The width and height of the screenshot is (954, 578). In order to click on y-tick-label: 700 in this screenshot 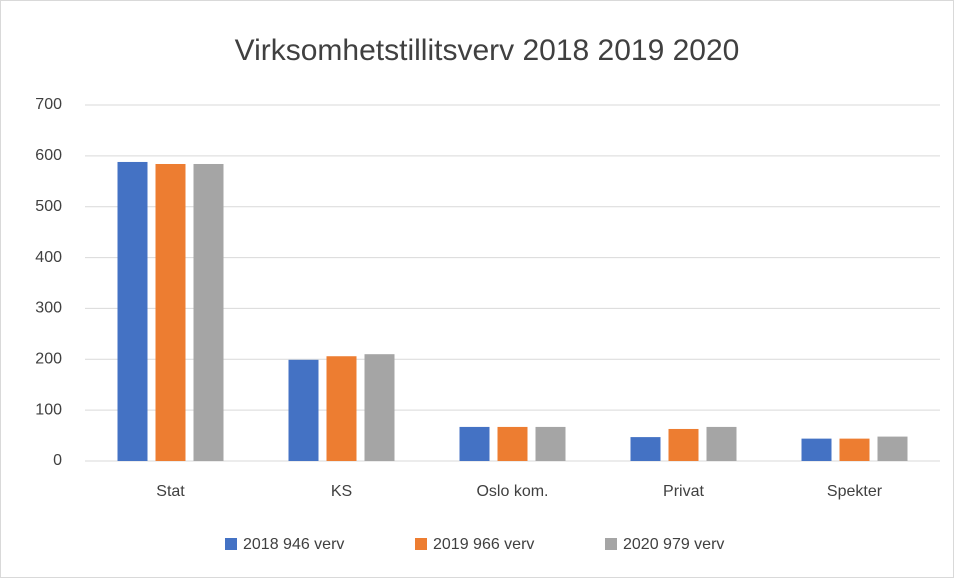, I will do `click(48, 104)`.